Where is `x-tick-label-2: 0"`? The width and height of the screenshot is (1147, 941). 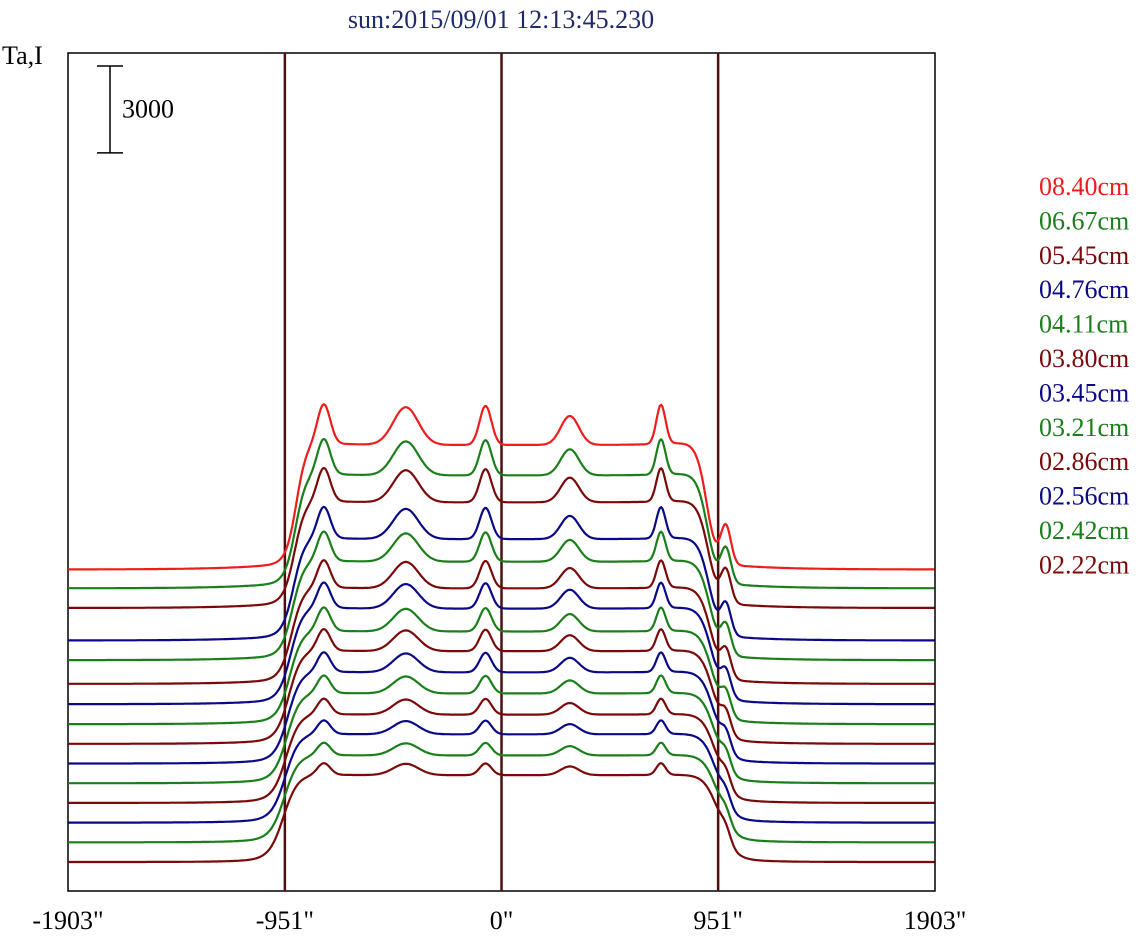 x-tick-label-2: 0" is located at coordinates (502, 920).